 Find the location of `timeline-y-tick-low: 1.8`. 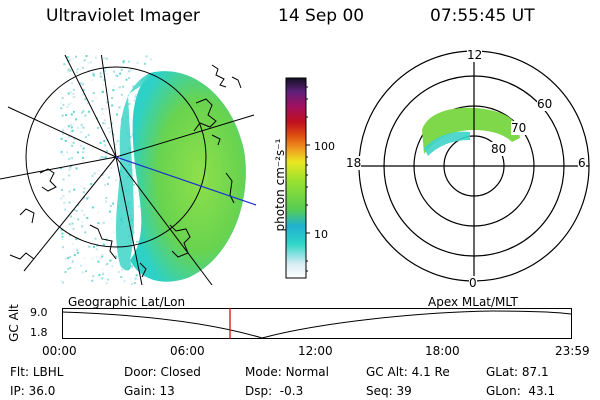

timeline-y-tick-low: 1.8 is located at coordinates (39, 332).